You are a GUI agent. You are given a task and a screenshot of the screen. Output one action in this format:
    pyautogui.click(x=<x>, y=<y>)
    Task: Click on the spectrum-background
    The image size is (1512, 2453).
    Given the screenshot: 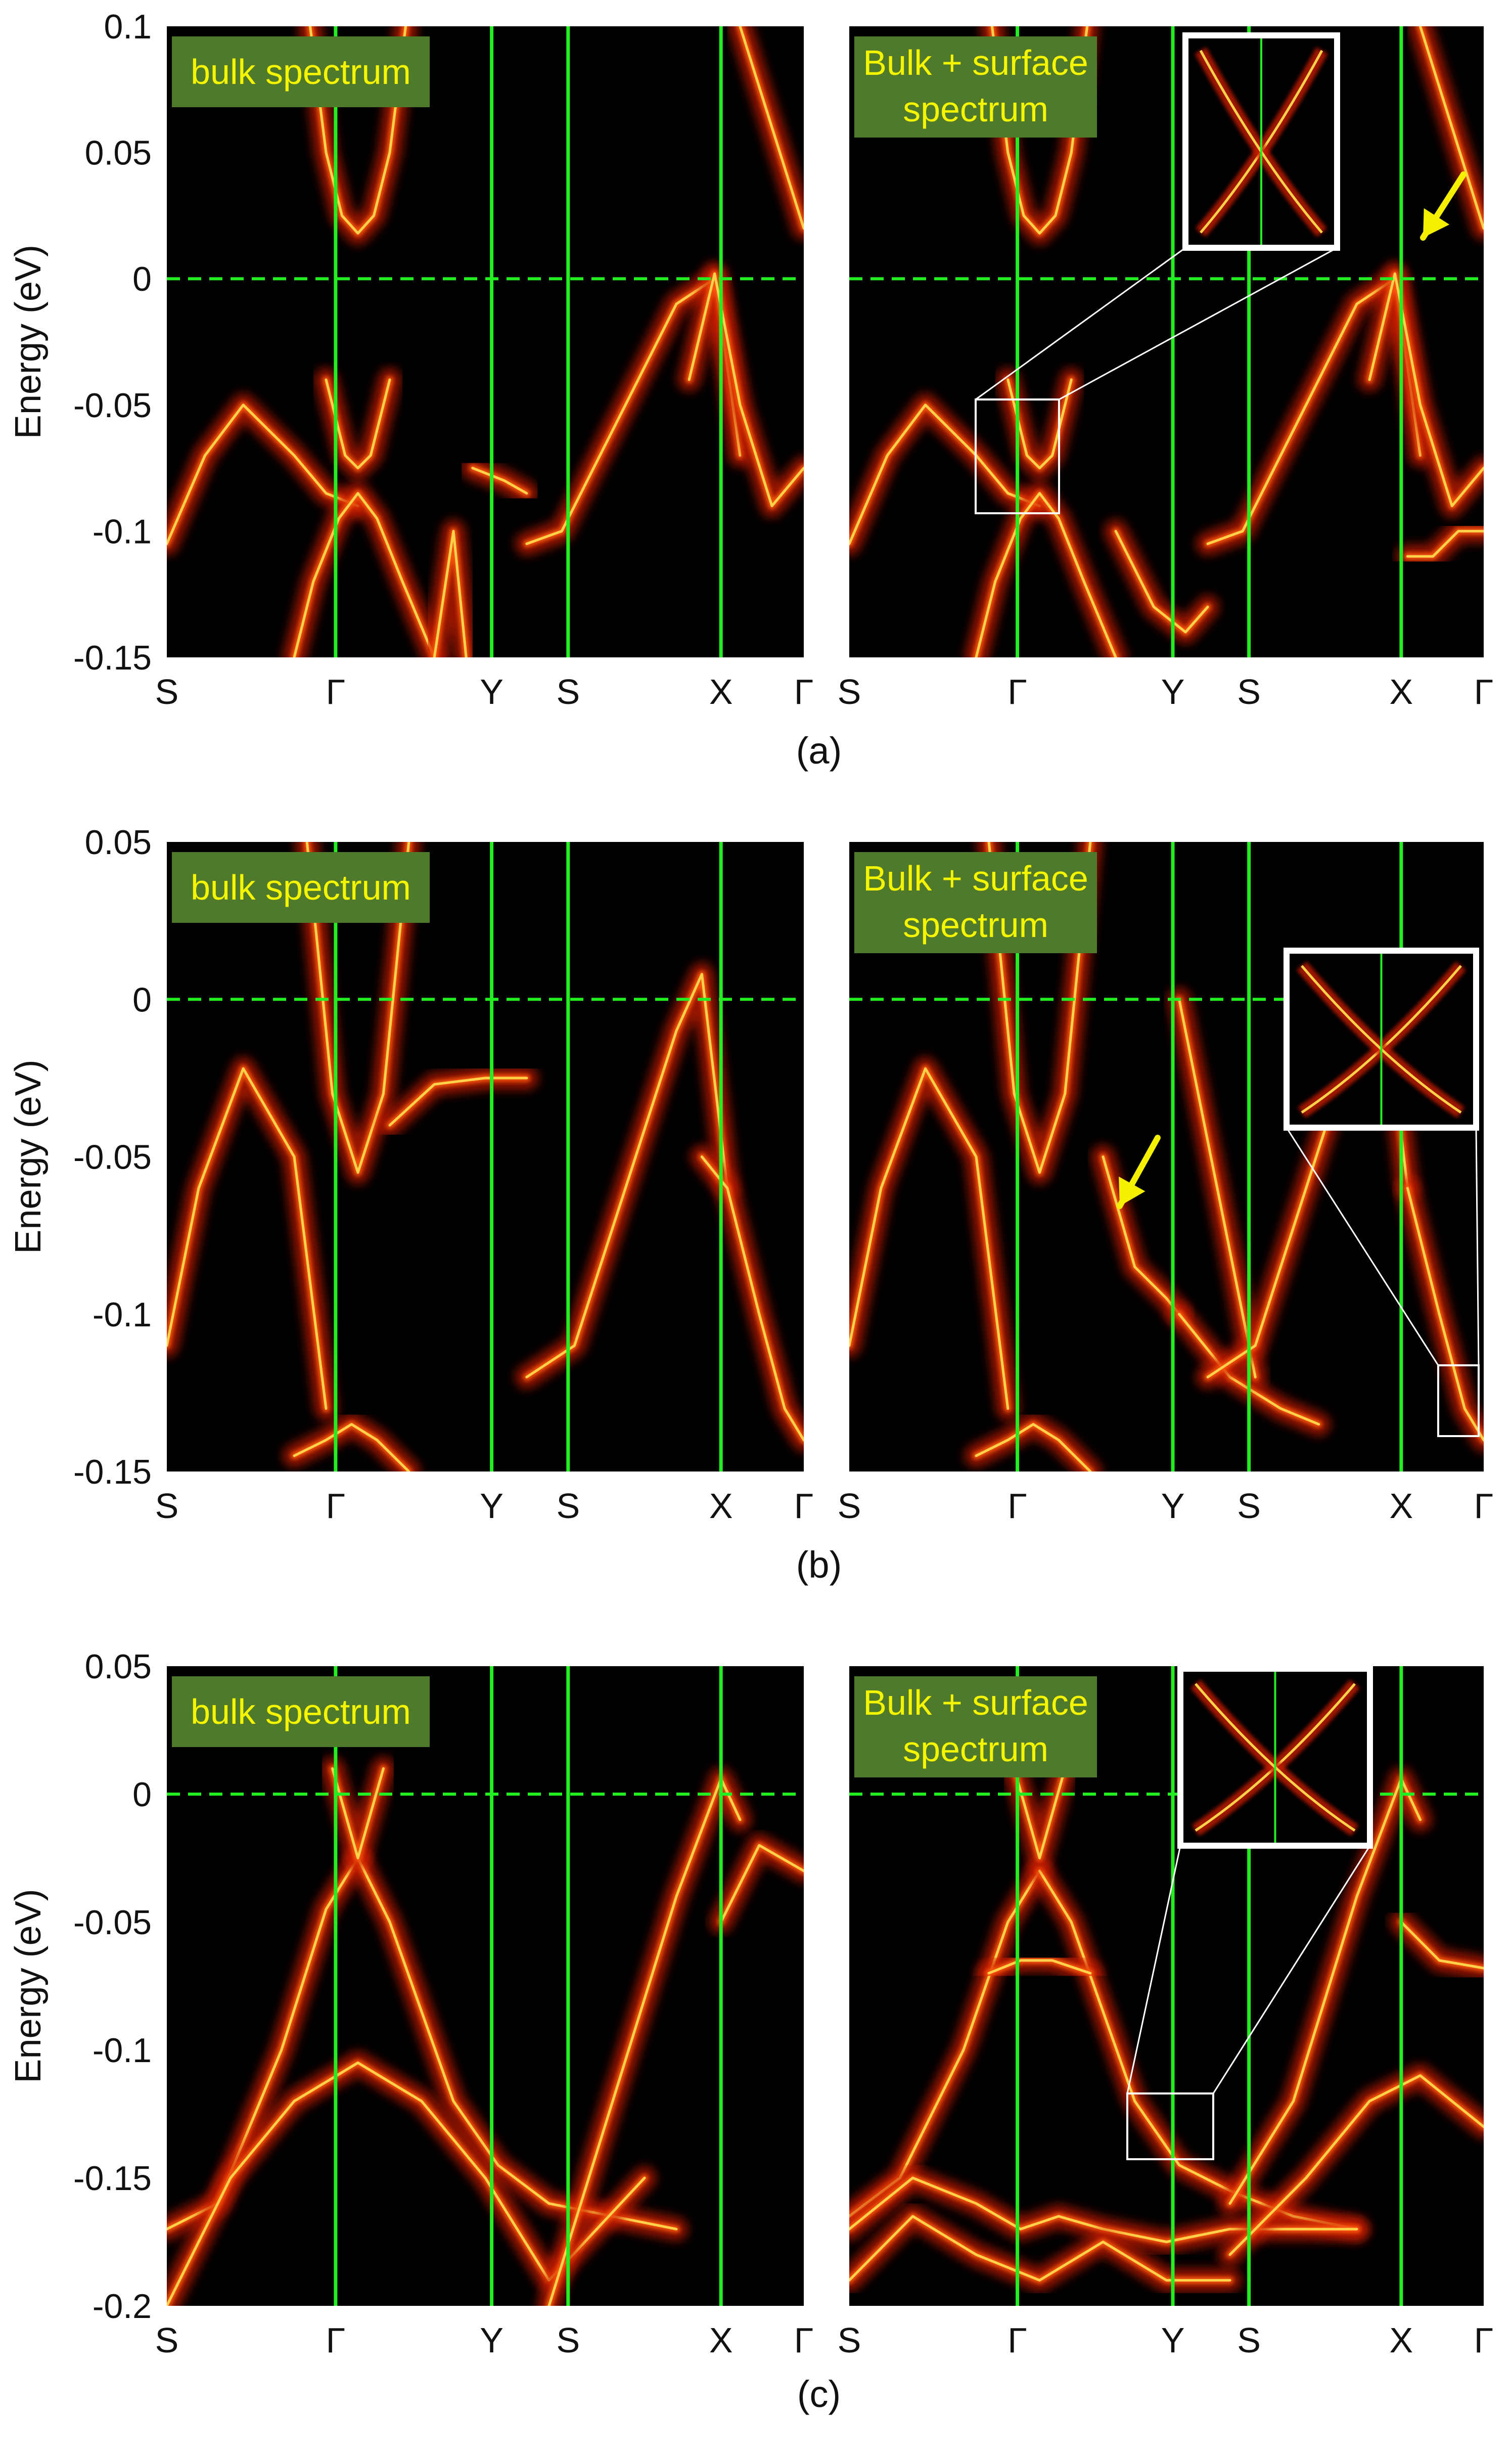 What is the action you would take?
    pyautogui.click(x=486, y=1986)
    